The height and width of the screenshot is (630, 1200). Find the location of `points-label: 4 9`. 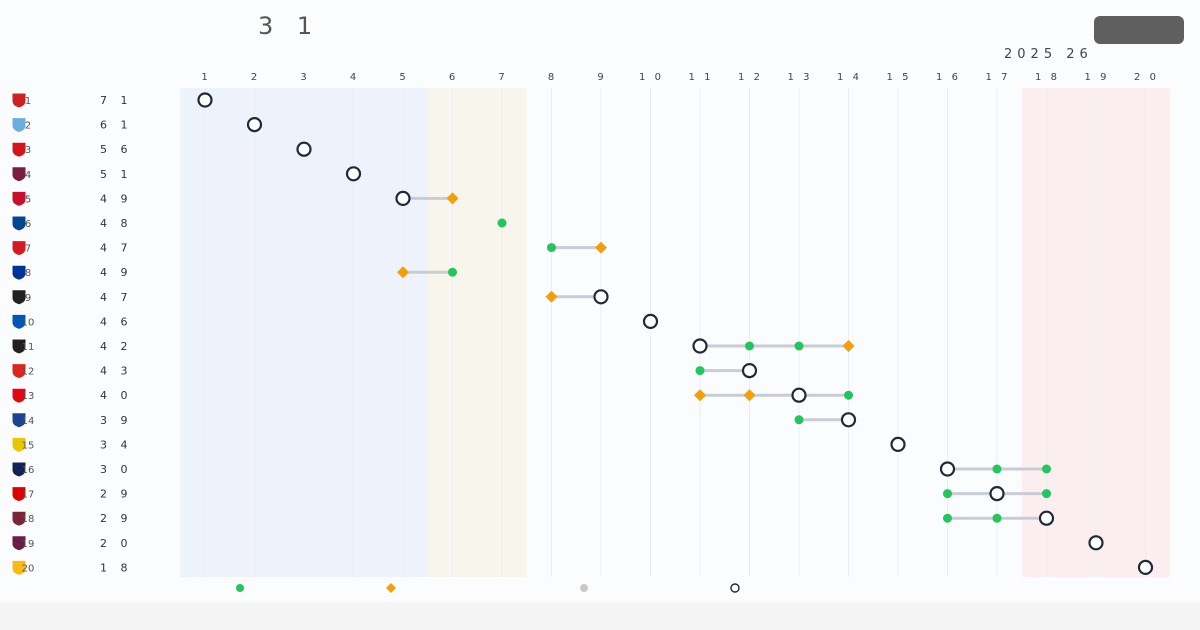

points-label: 4 9 is located at coordinates (116, 272).